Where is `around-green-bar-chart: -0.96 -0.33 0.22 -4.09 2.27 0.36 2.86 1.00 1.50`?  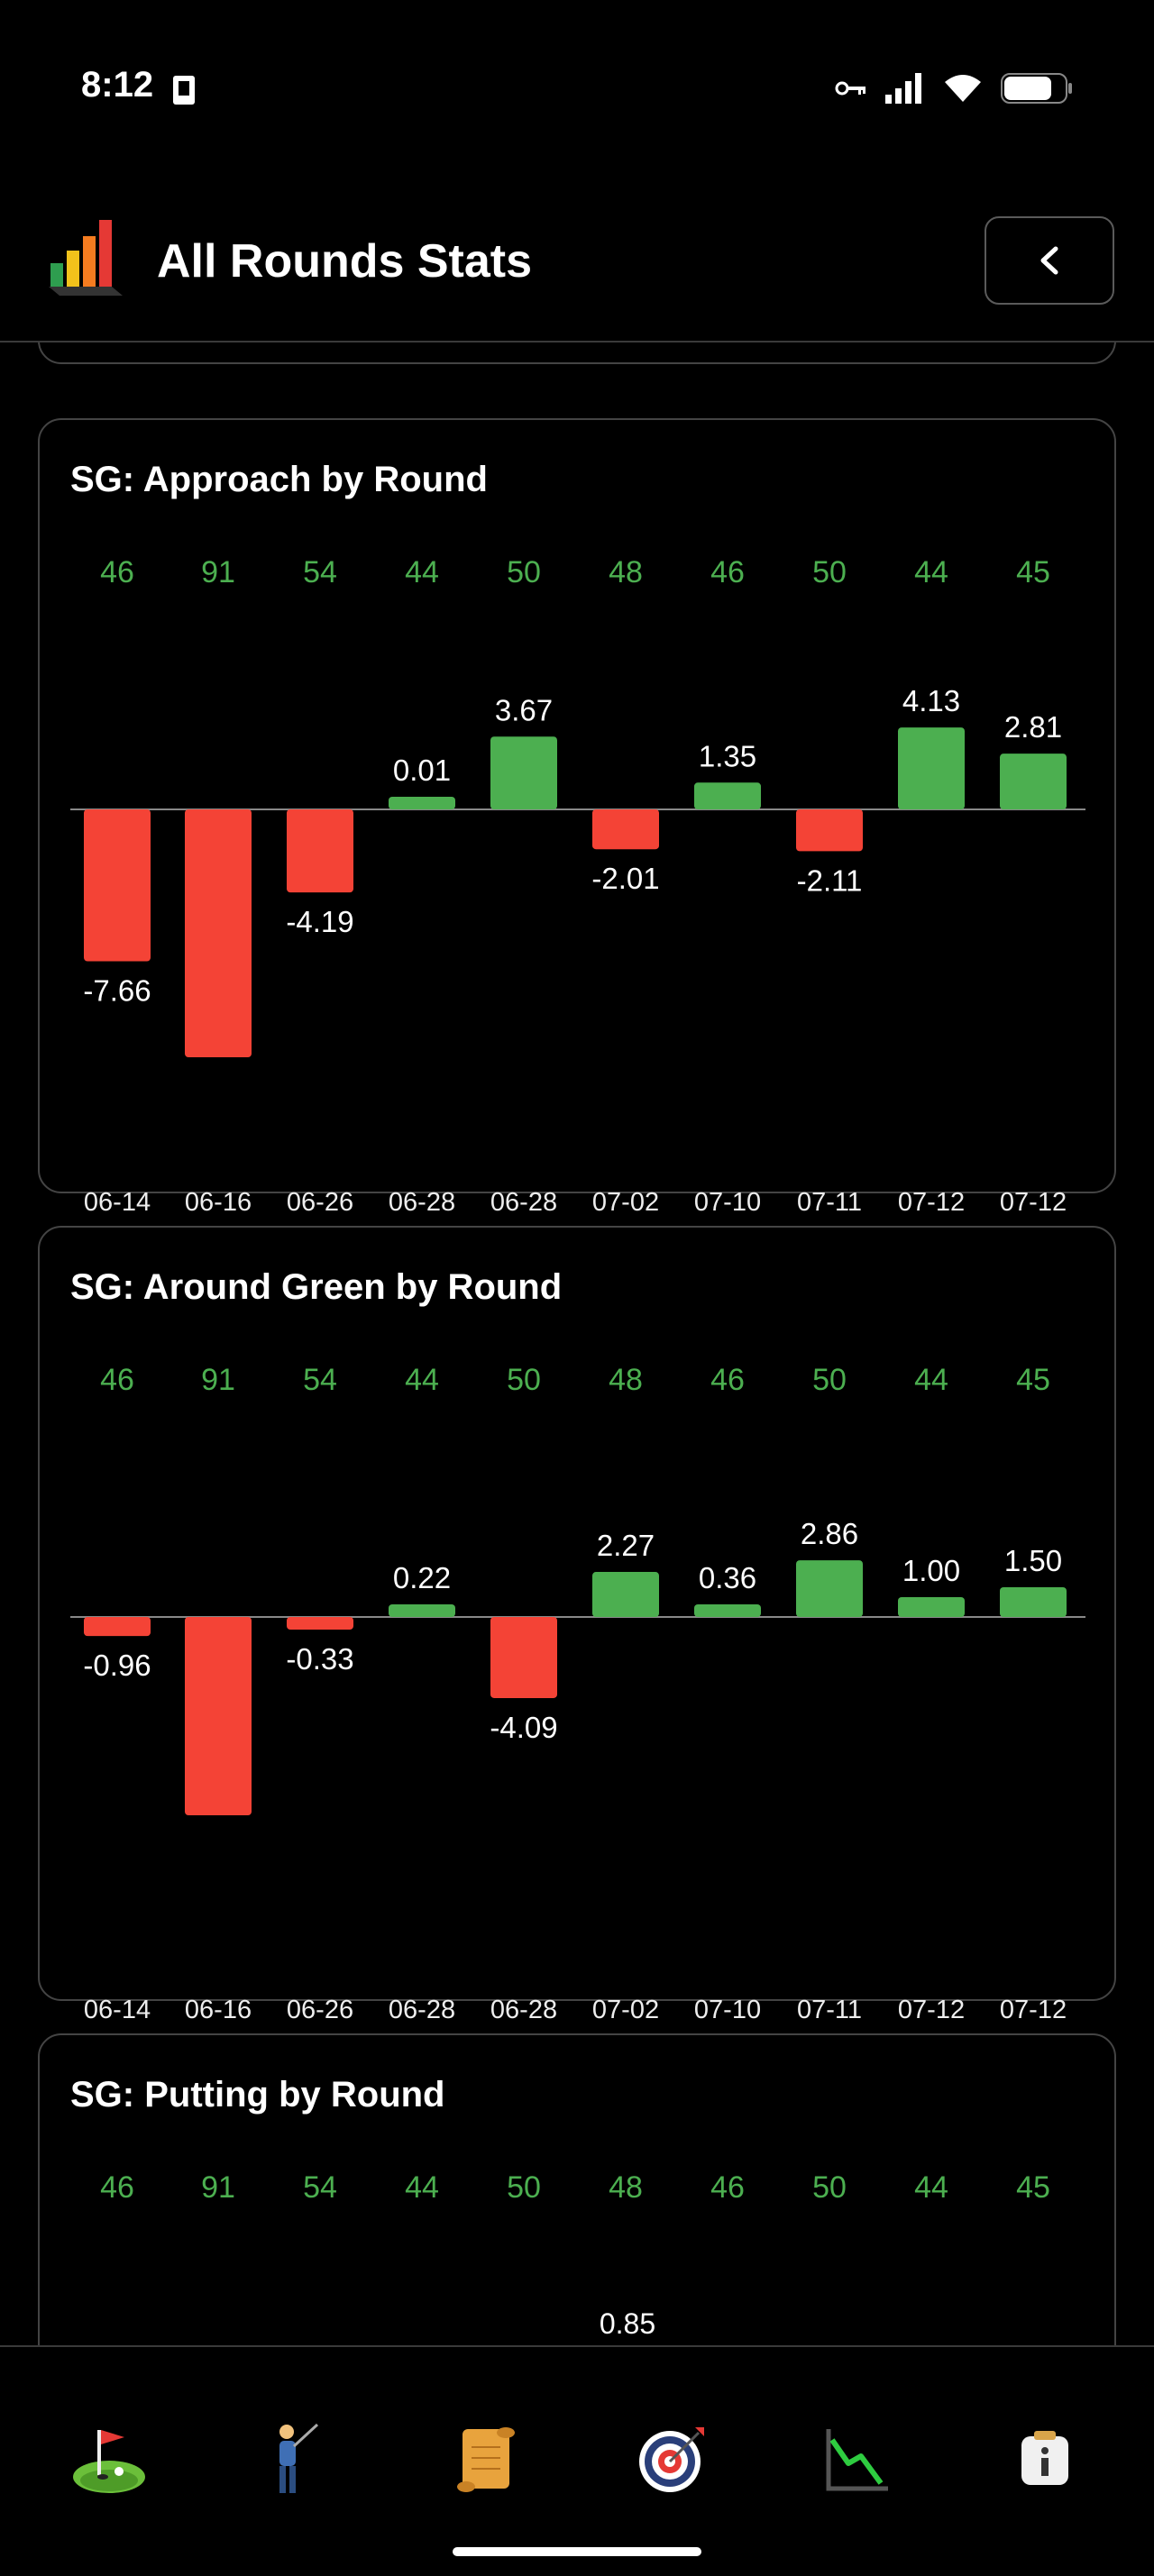 around-green-bar-chart: -0.96 -0.33 0.22 -4.09 2.27 0.36 2.86 1.00 1.50 is located at coordinates (577, 1666).